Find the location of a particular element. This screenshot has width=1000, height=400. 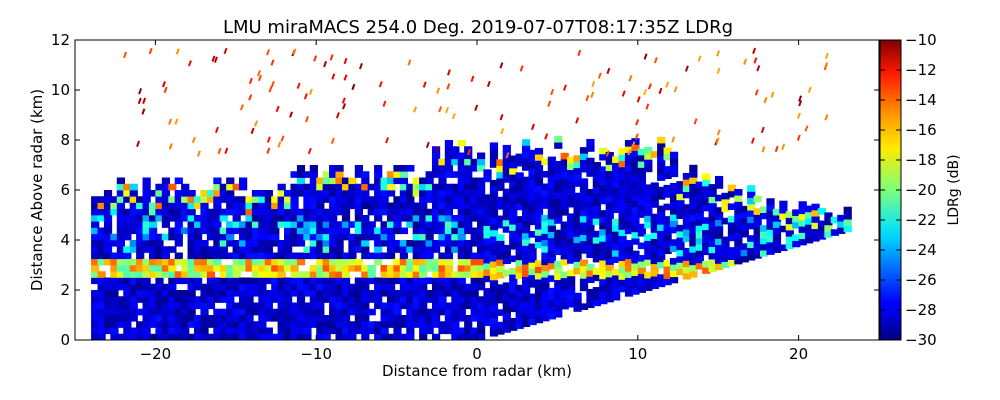

y-tick-label: 4 is located at coordinates (65, 240).